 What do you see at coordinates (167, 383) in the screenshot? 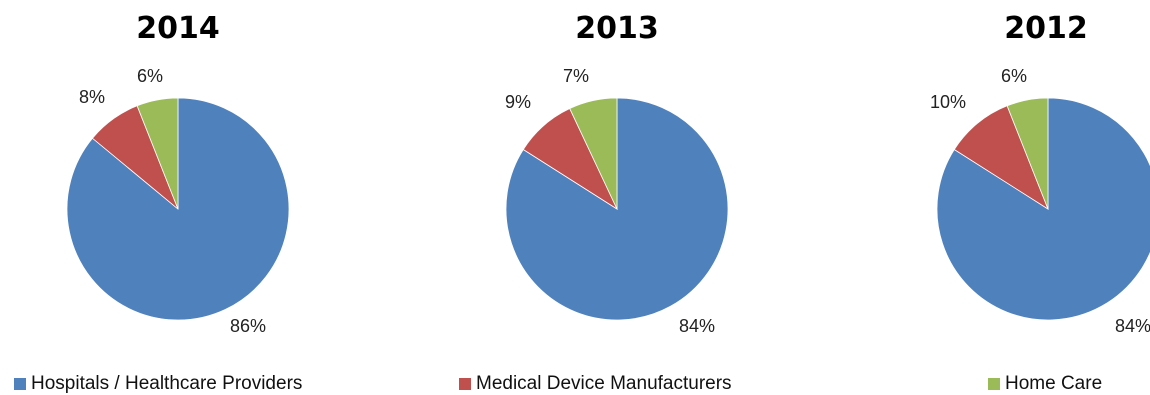
I see `legend-label-hospitals: Hospitals / Healthcare Providers` at bounding box center [167, 383].